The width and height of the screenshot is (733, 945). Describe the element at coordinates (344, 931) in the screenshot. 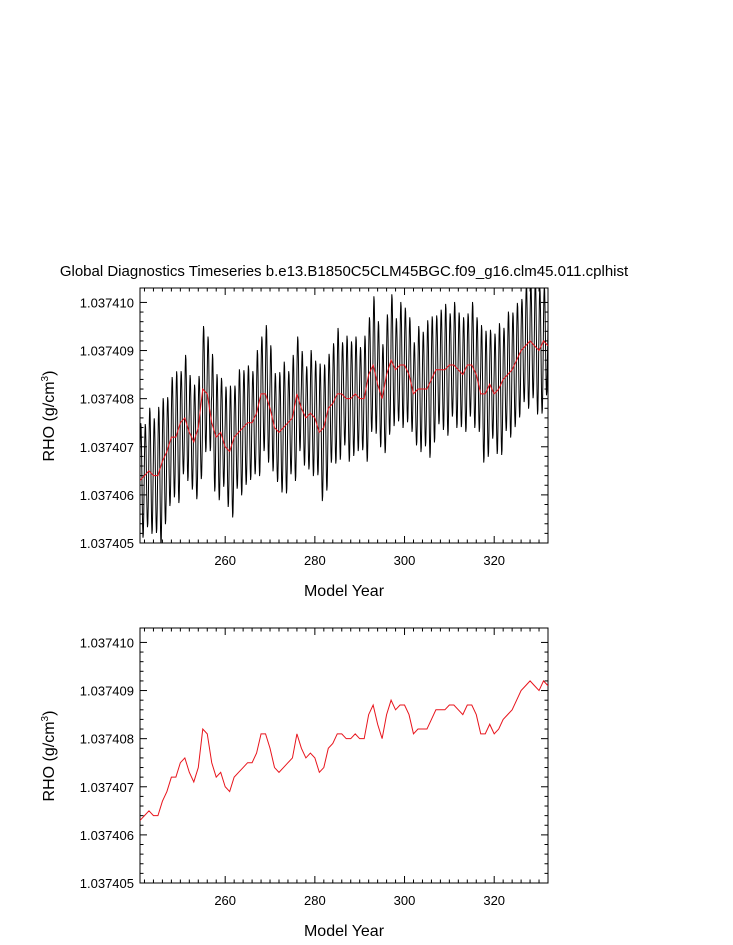

I see `bottom-x-axis-label: Model Year` at that location.